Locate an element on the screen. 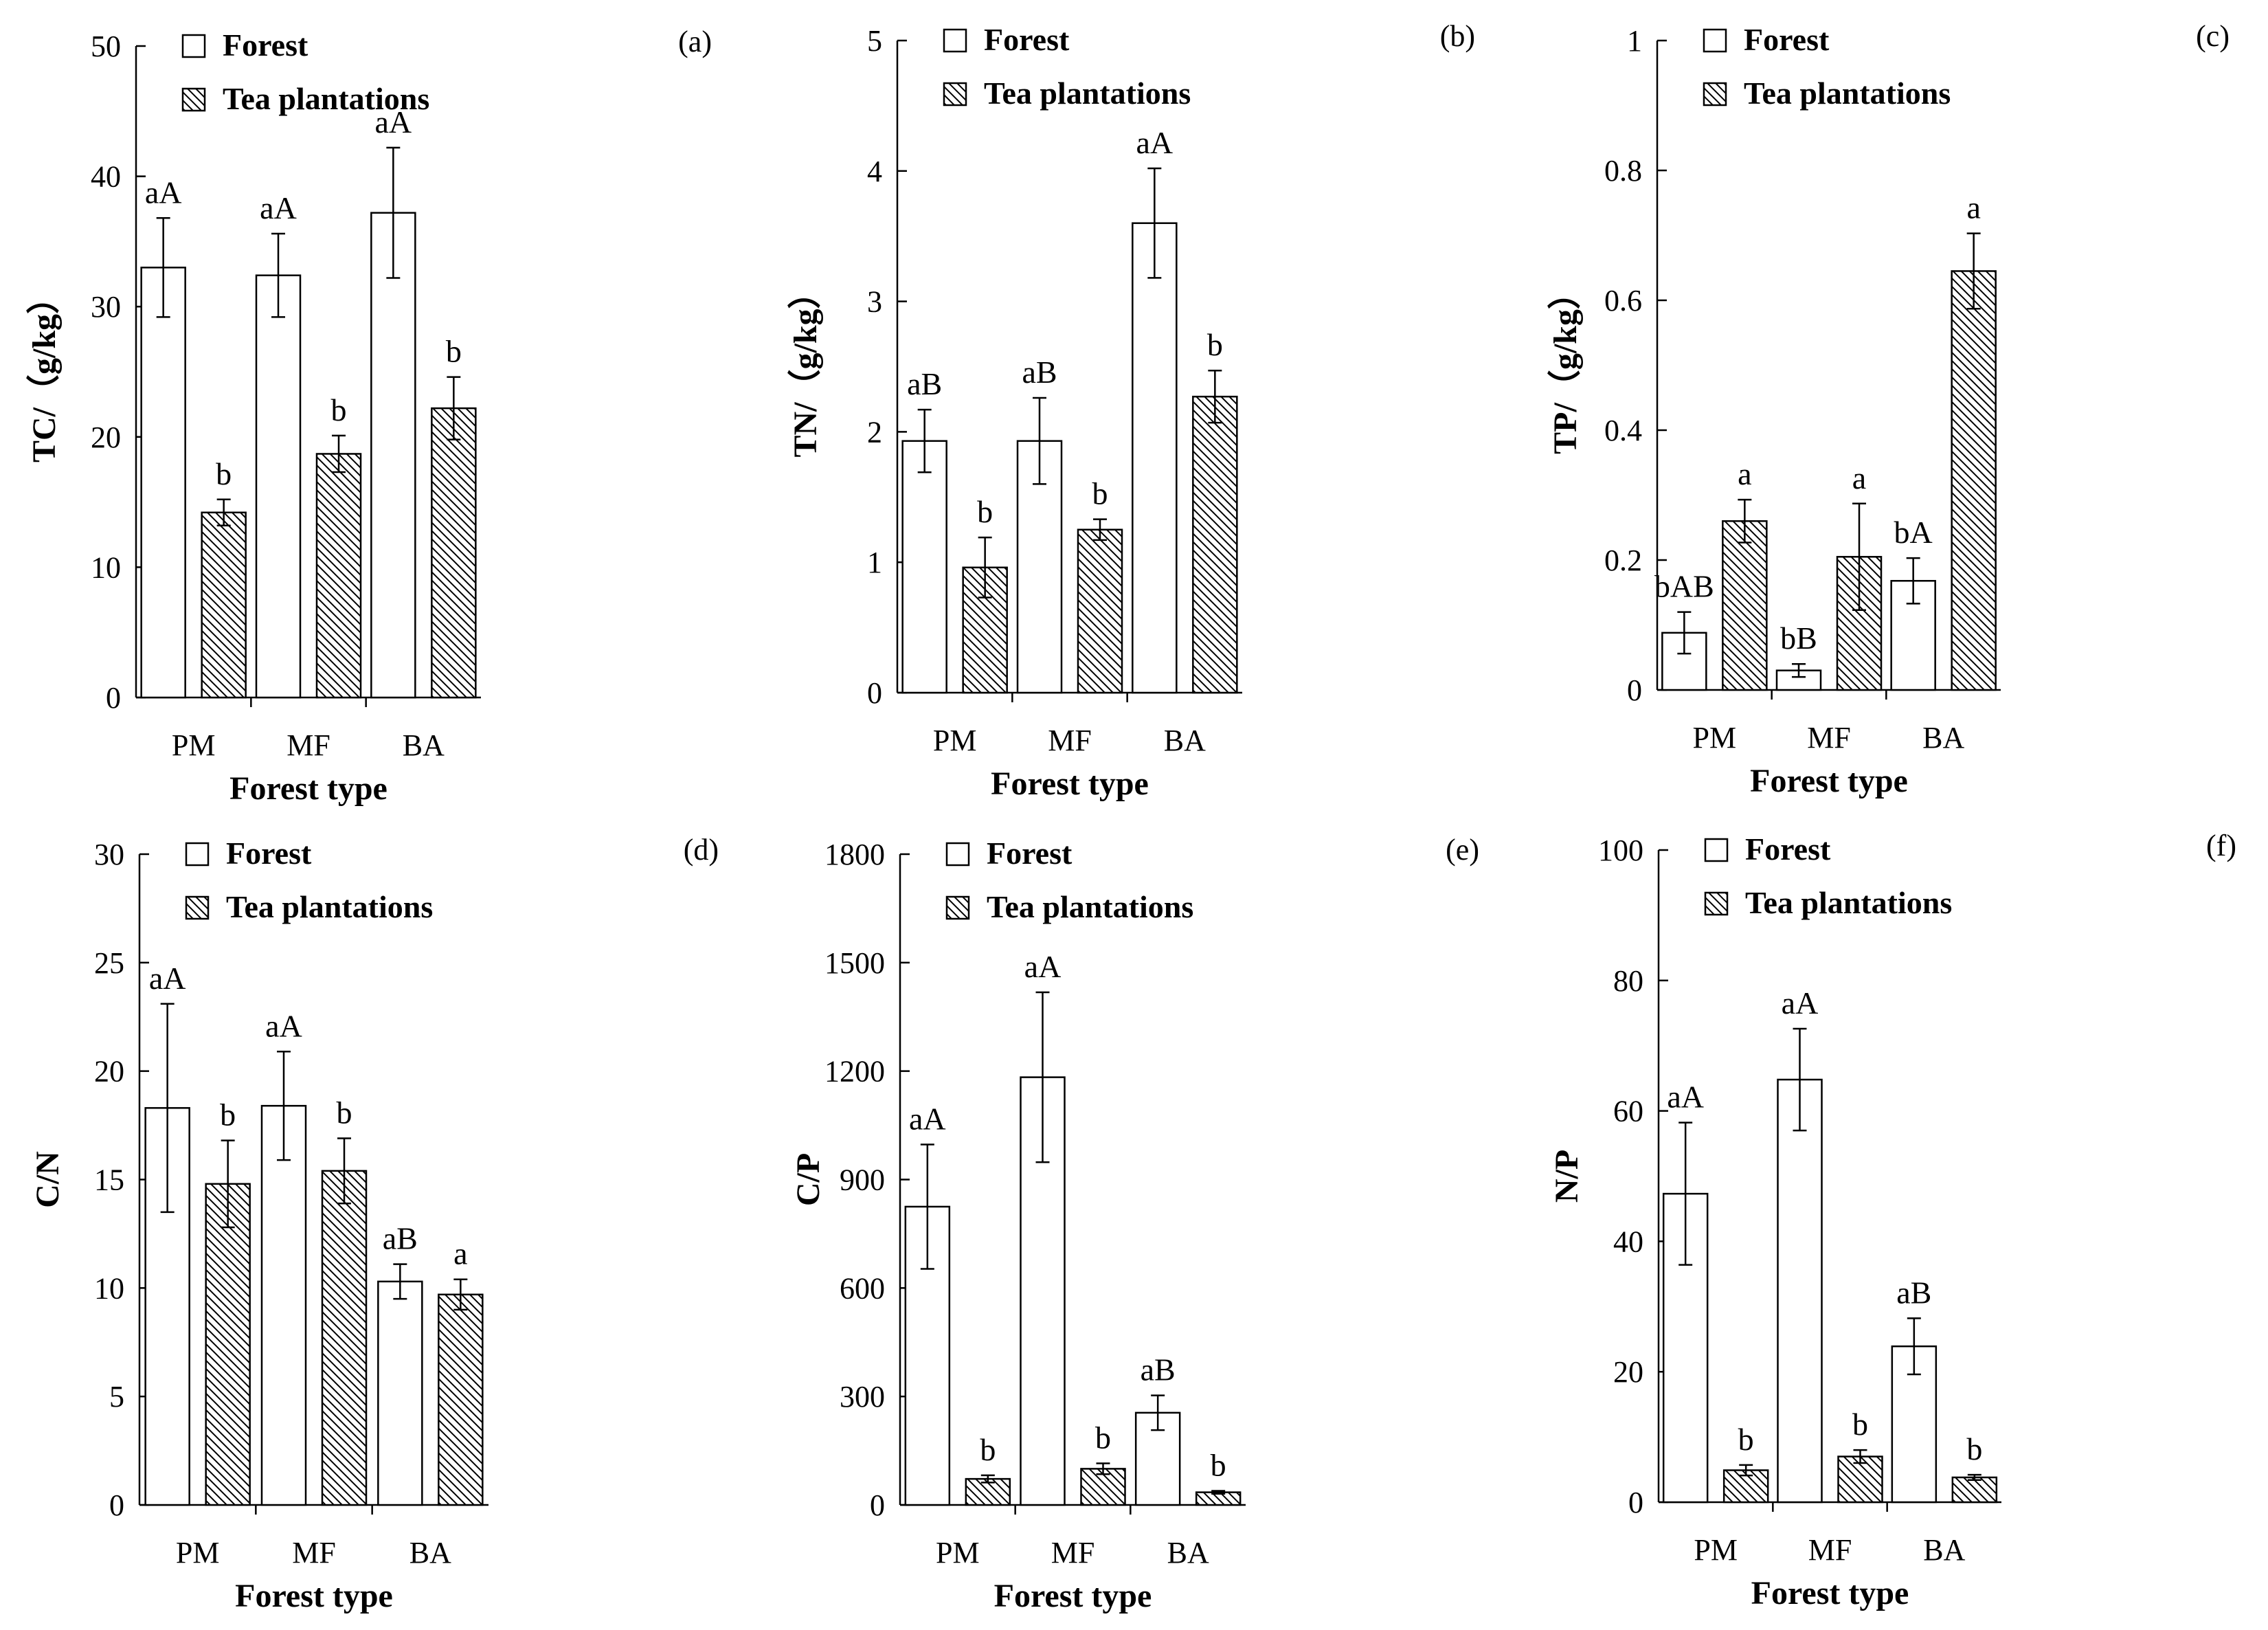 Image resolution: width=2268 pixels, height=1630 pixels. y-tick-label: 100 is located at coordinates (1620, 851).